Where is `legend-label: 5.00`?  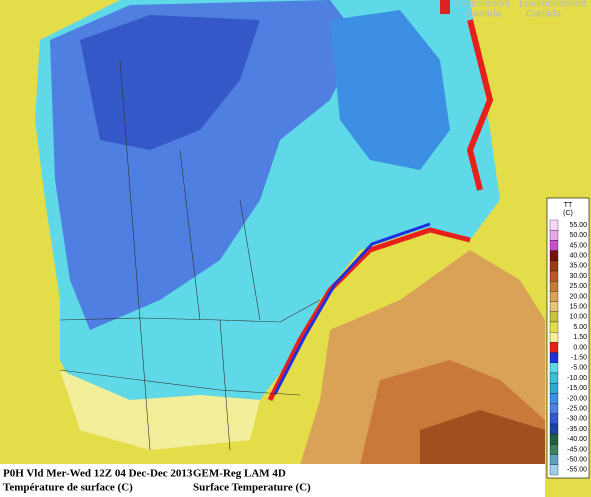 legend-label: 5.00 is located at coordinates (580, 327).